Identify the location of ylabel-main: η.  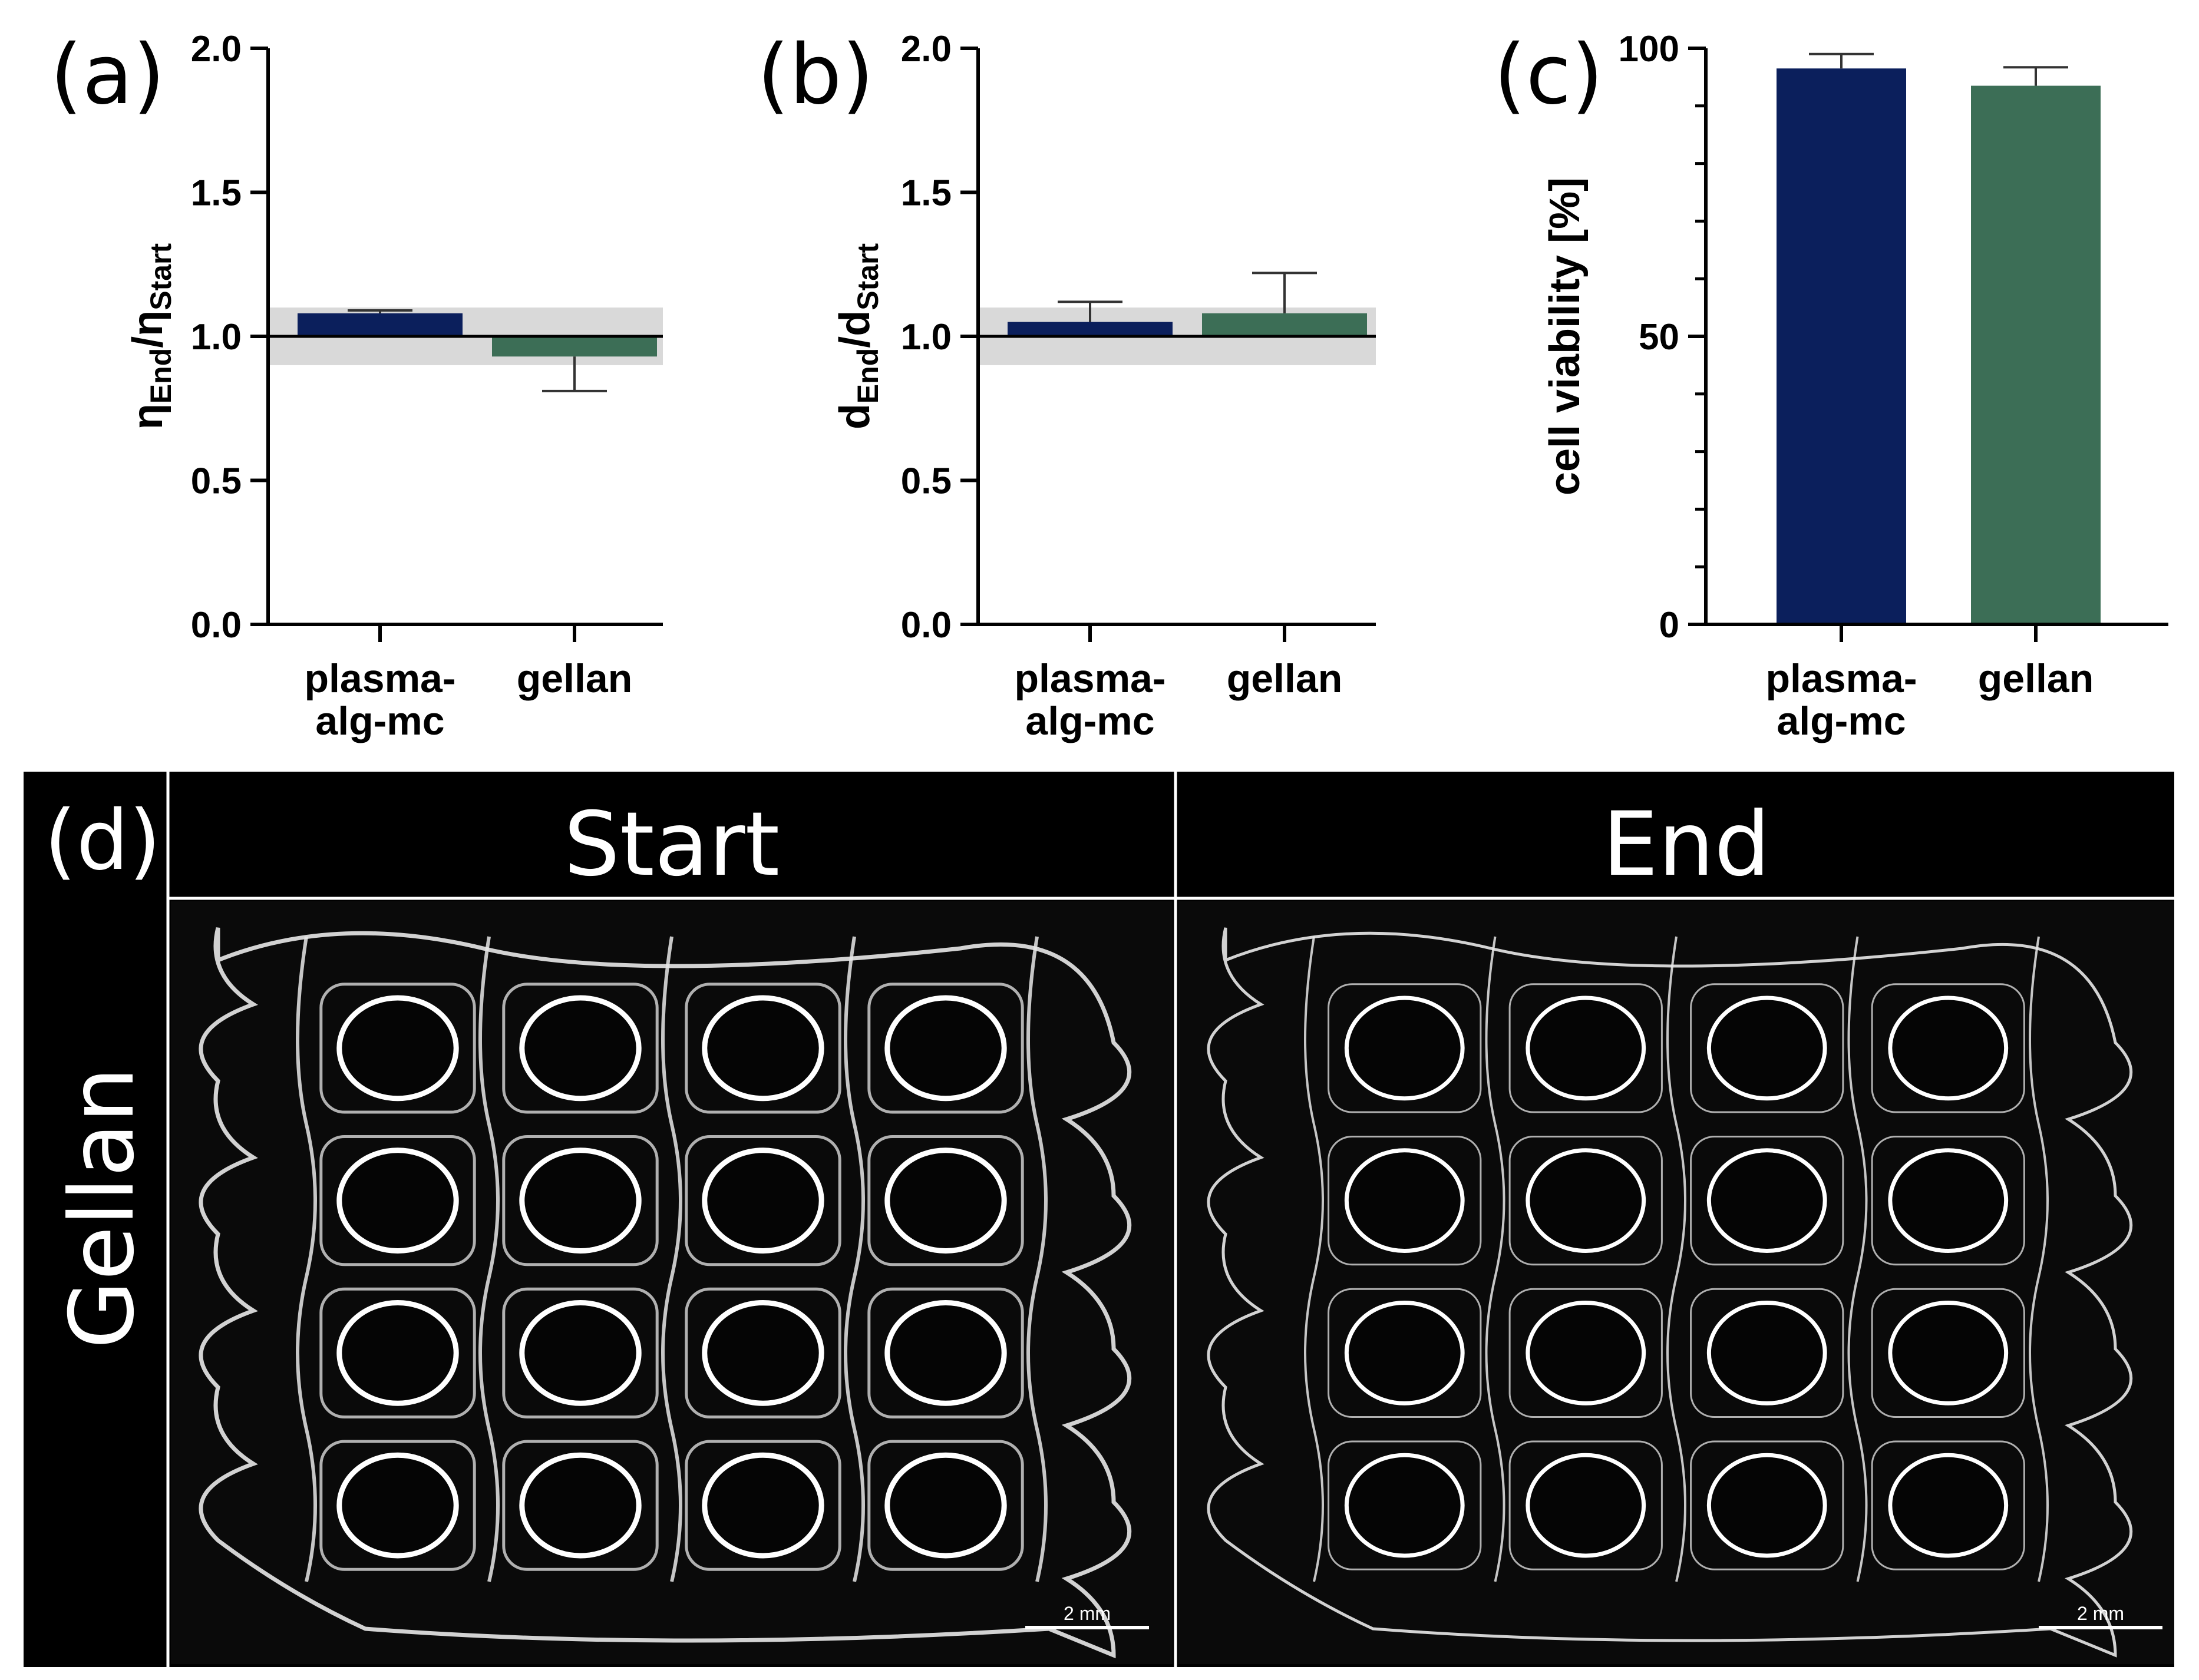
(147, 416).